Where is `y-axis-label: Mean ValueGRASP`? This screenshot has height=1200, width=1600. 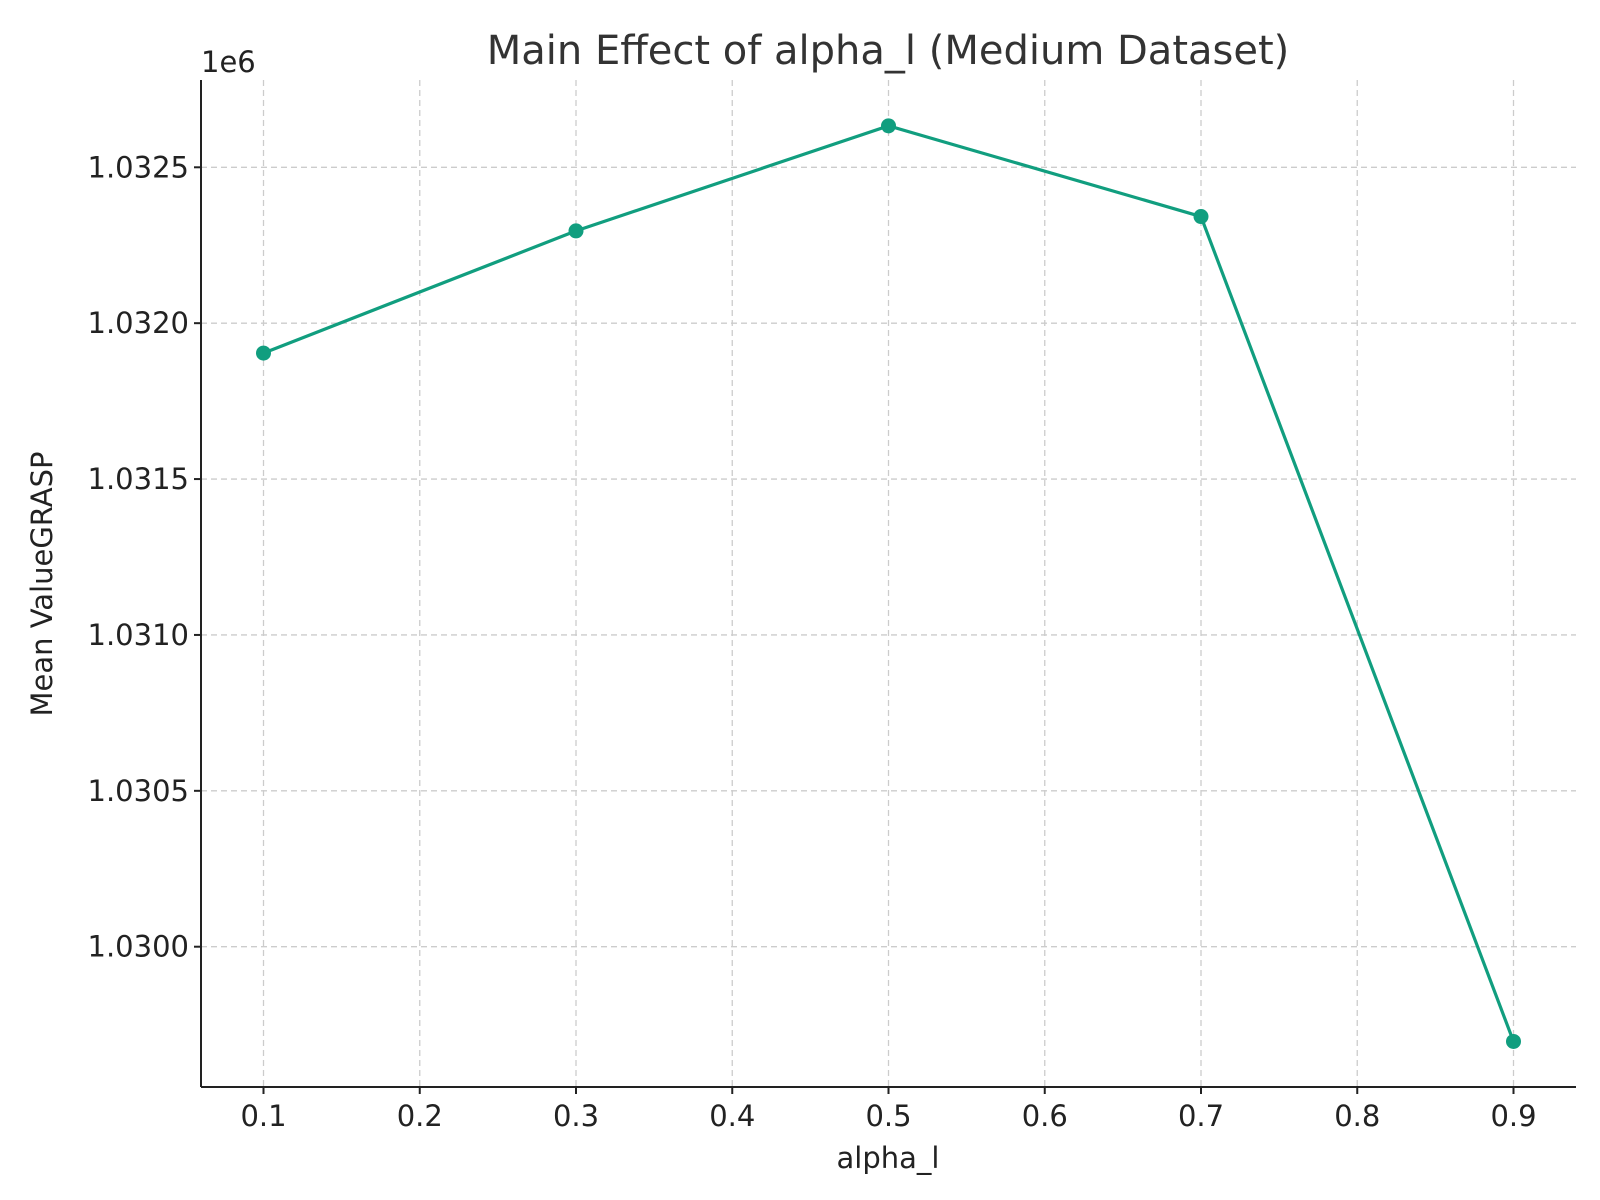
y-axis-label: Mean ValueGRASP is located at coordinates (42, 583).